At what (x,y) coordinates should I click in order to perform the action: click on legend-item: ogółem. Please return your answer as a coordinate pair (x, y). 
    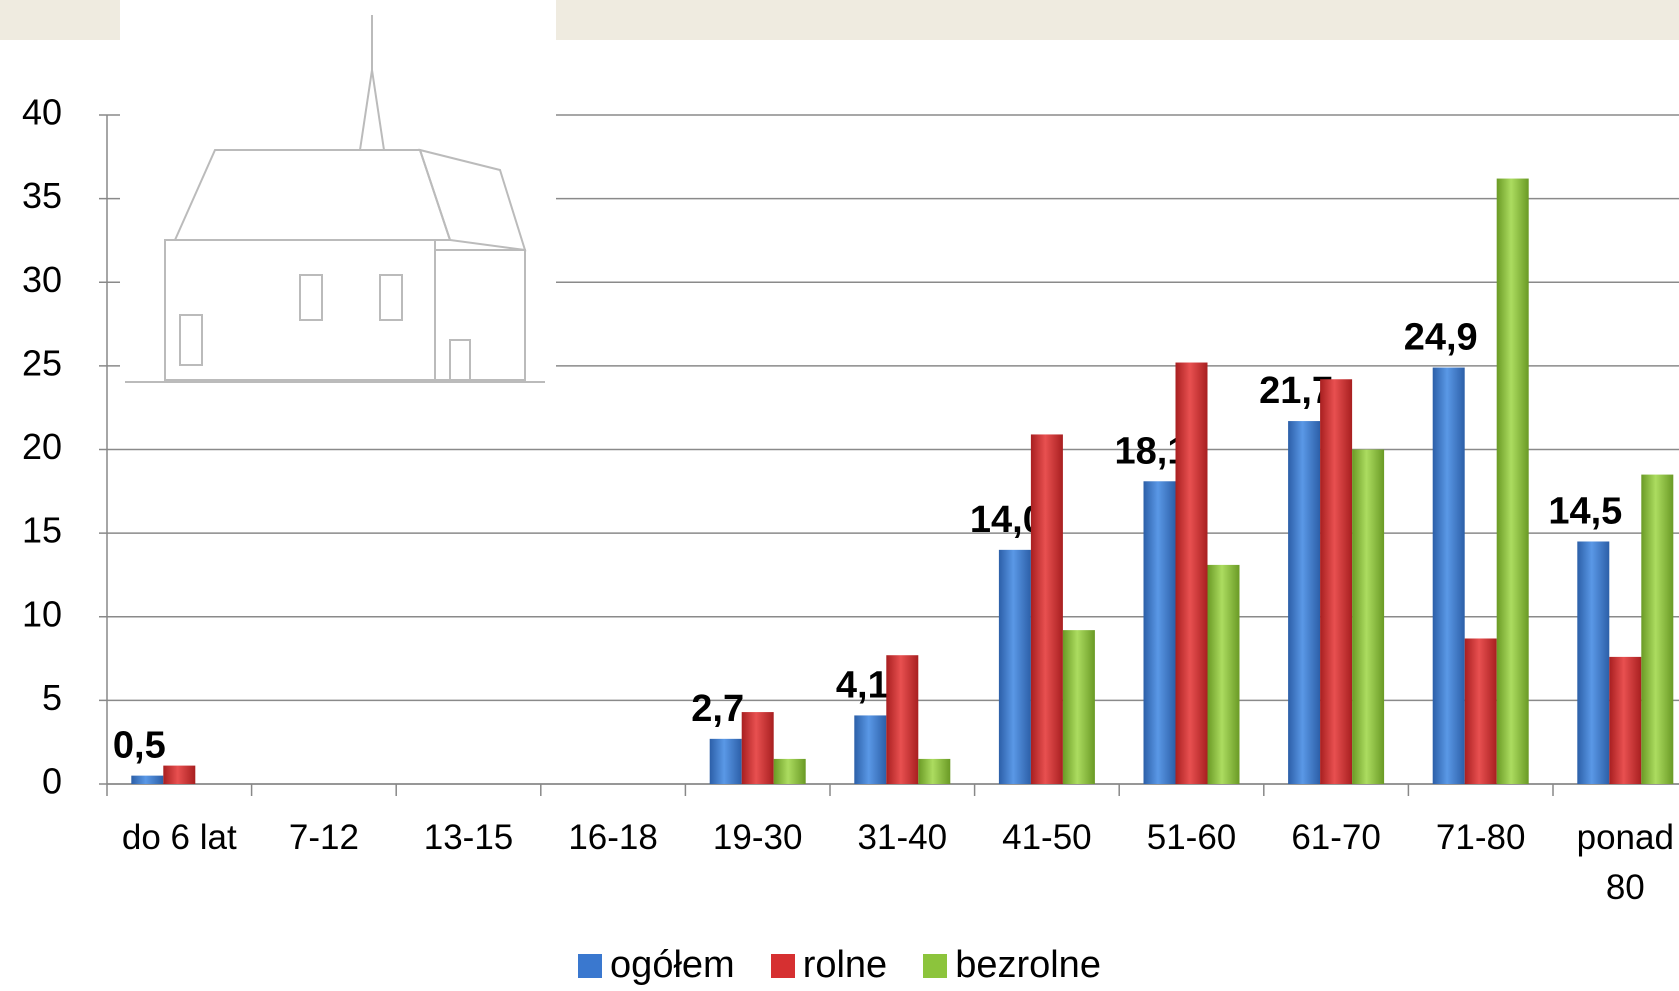
    Looking at the image, I should click on (656, 965).